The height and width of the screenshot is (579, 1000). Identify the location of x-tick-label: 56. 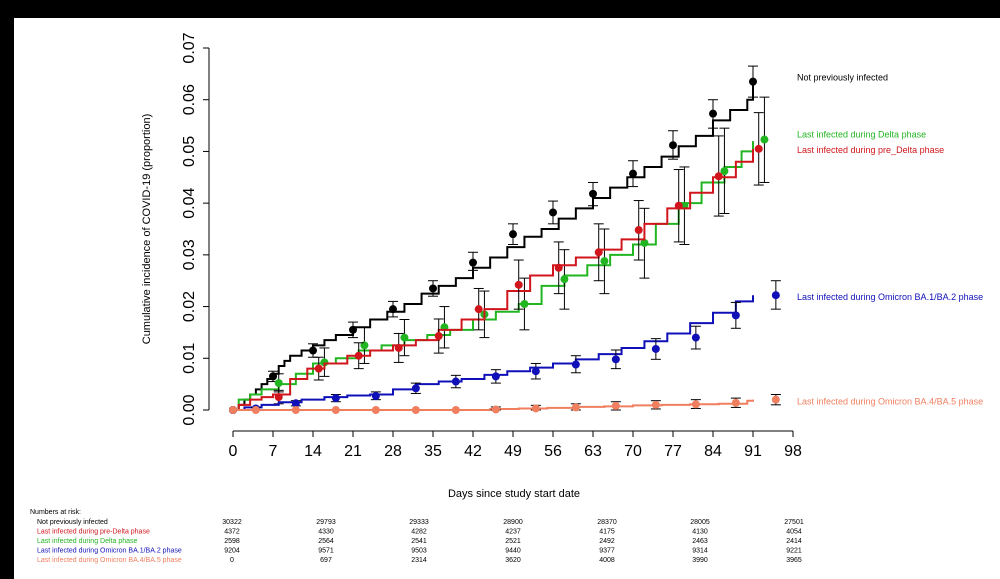
(553, 451).